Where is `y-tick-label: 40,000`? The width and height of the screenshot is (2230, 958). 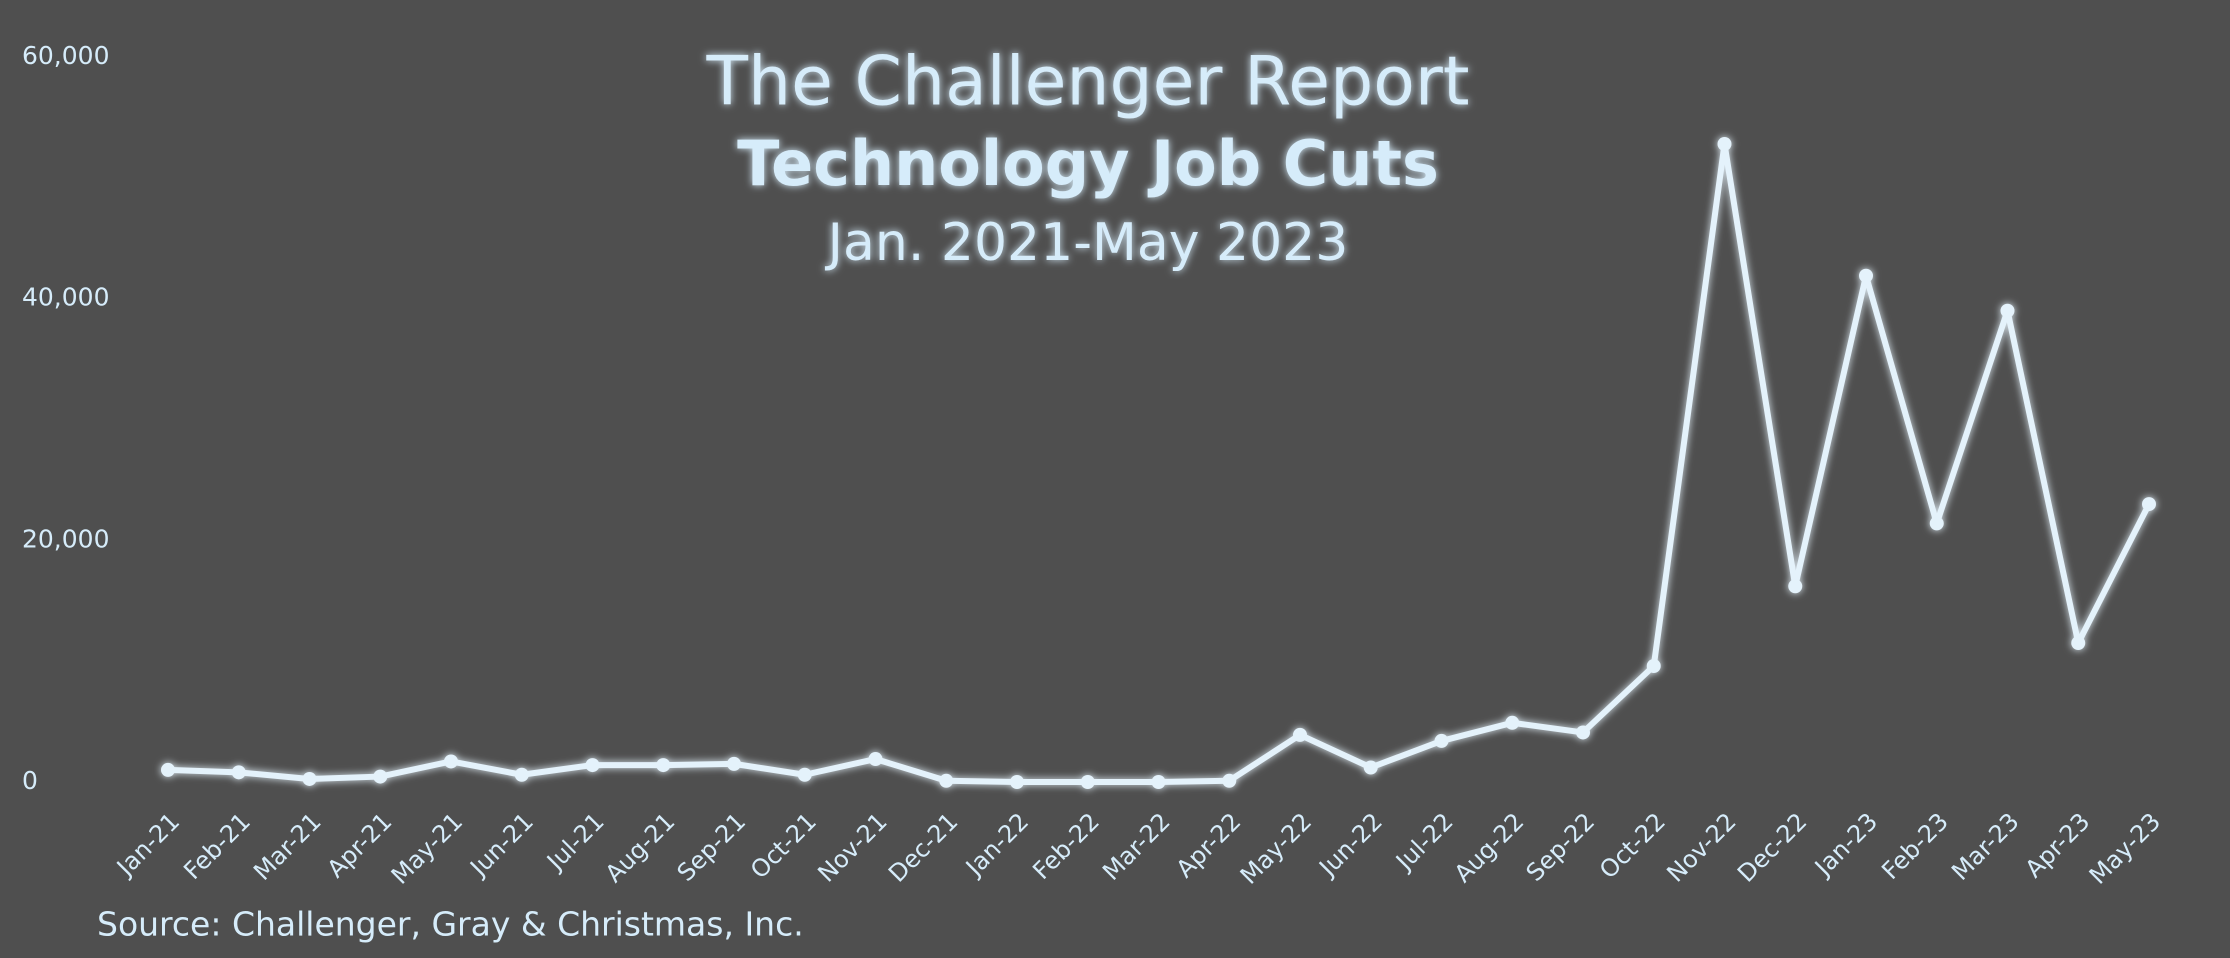
y-tick-label: 40,000 is located at coordinates (65, 297).